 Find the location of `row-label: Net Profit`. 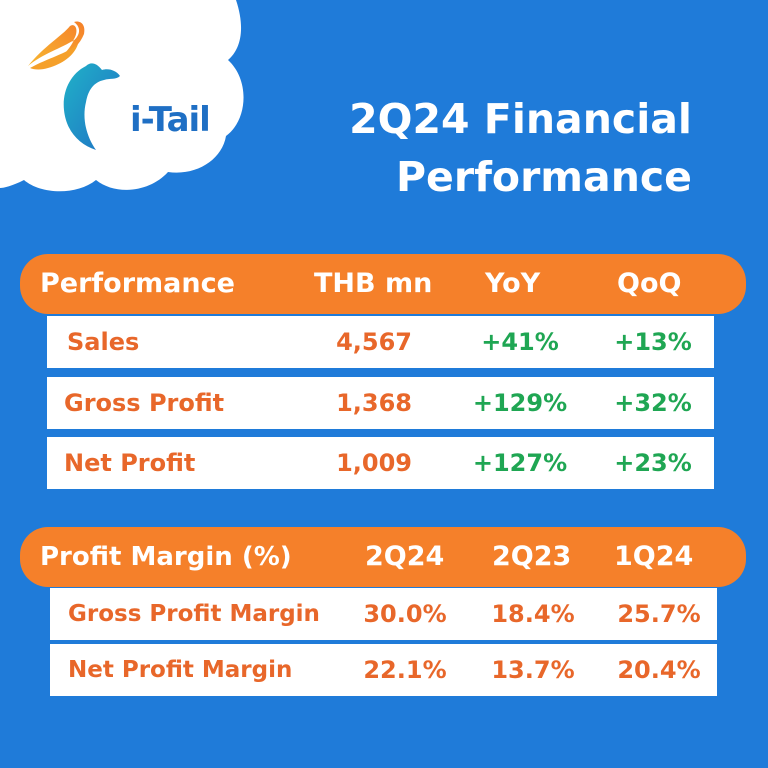

row-label: Net Profit is located at coordinates (130, 463).